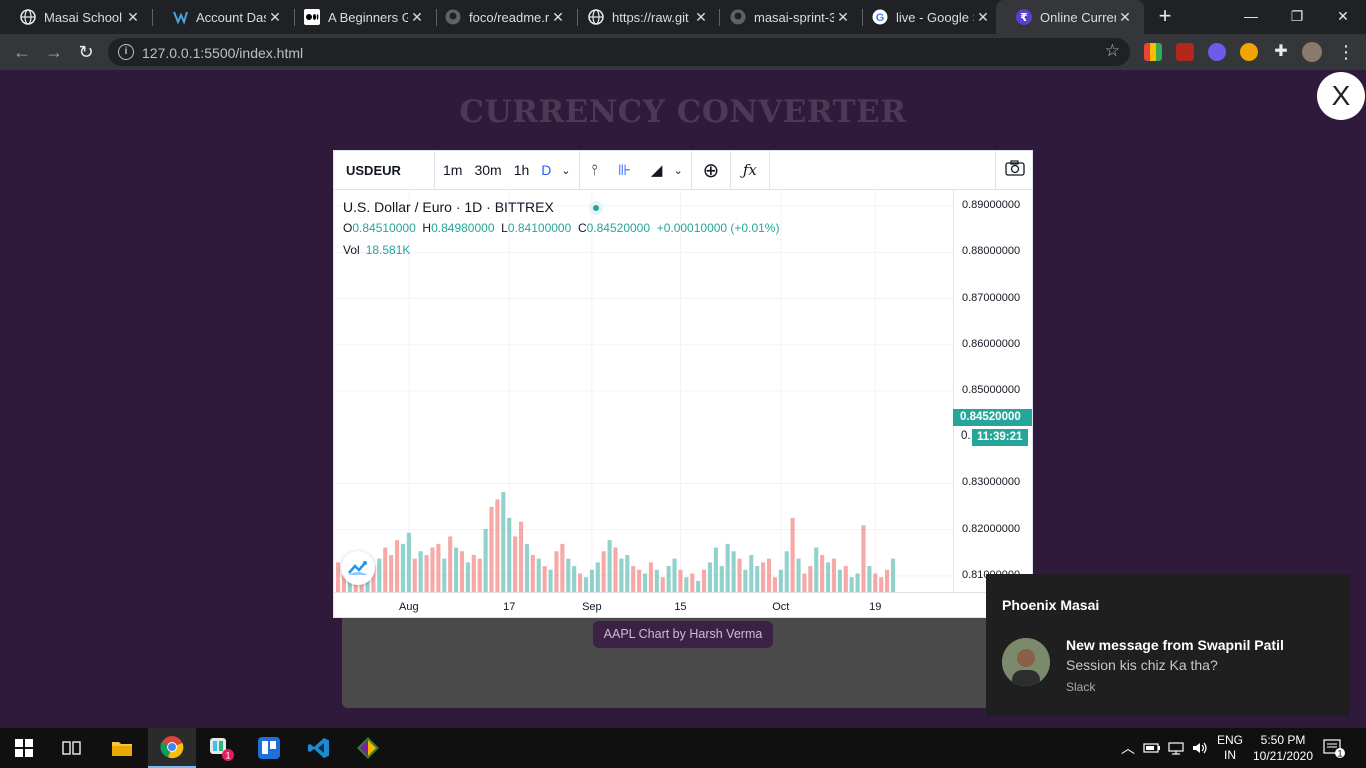  I want to click on show-hidden-icons-chevron: ︿, so click(1128, 748).